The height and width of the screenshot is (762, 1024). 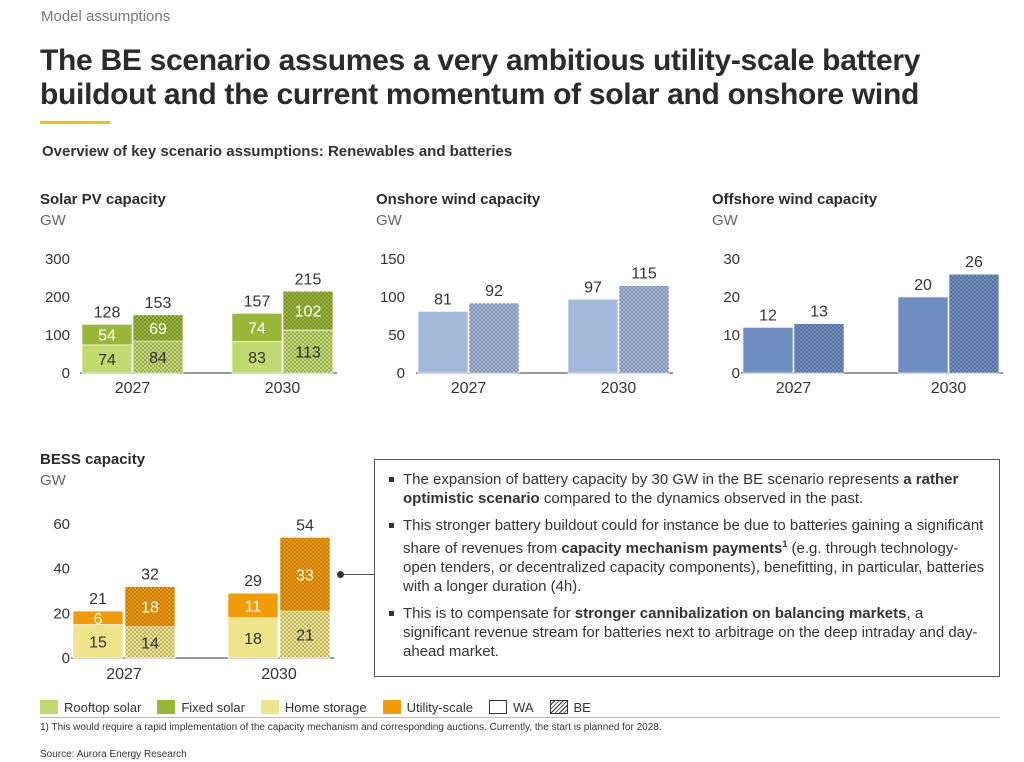 What do you see at coordinates (494, 338) in the screenshot?
I see `bar-onshore-2027-be-onshore-wind` at bounding box center [494, 338].